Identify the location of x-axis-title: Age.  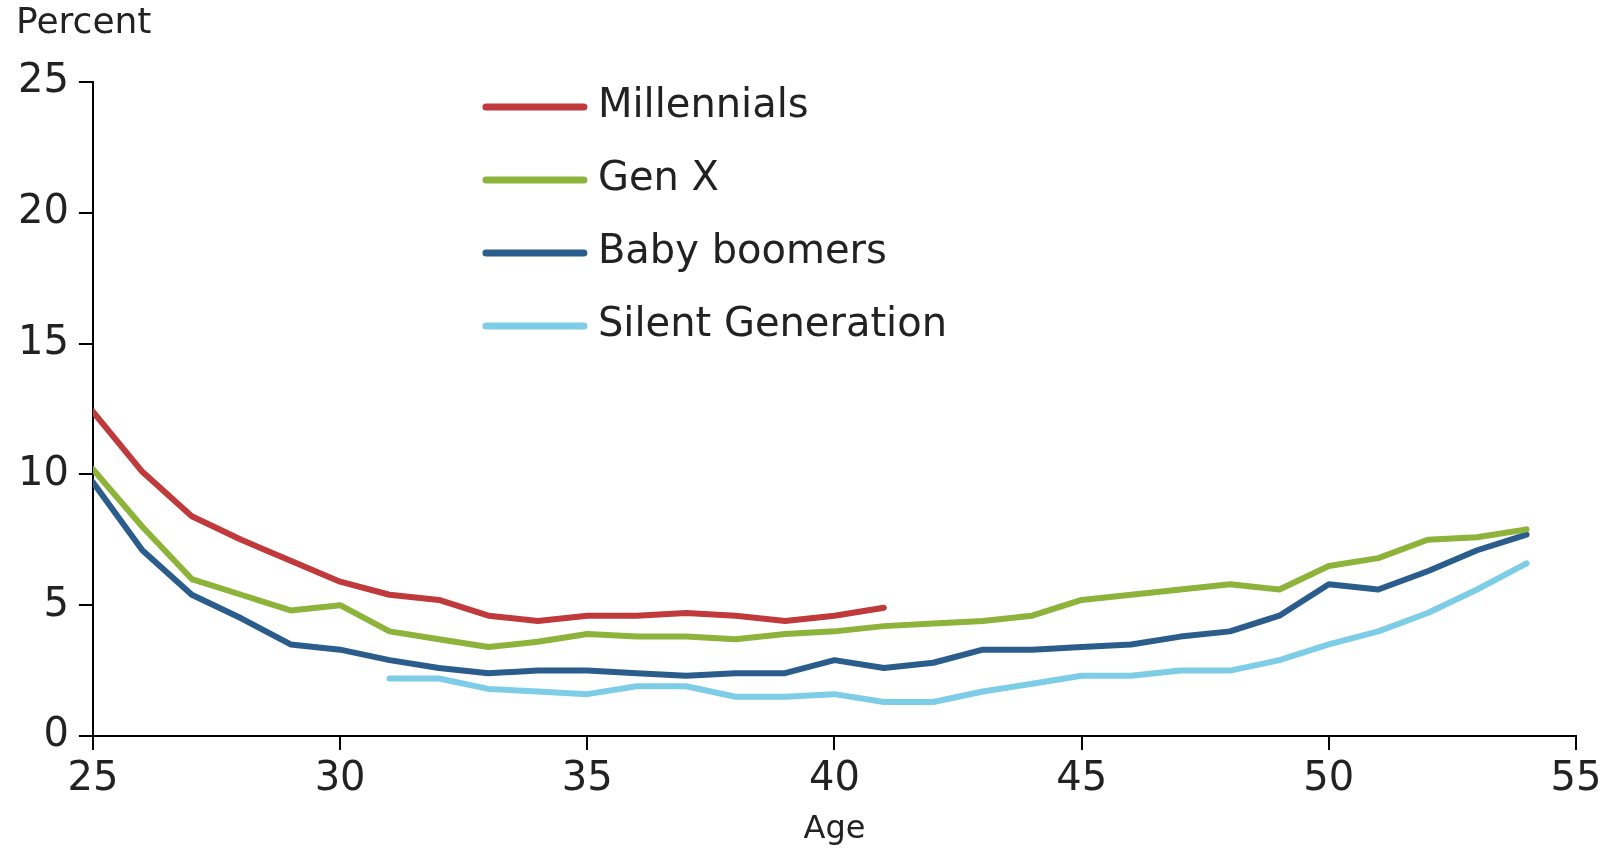
(834, 827).